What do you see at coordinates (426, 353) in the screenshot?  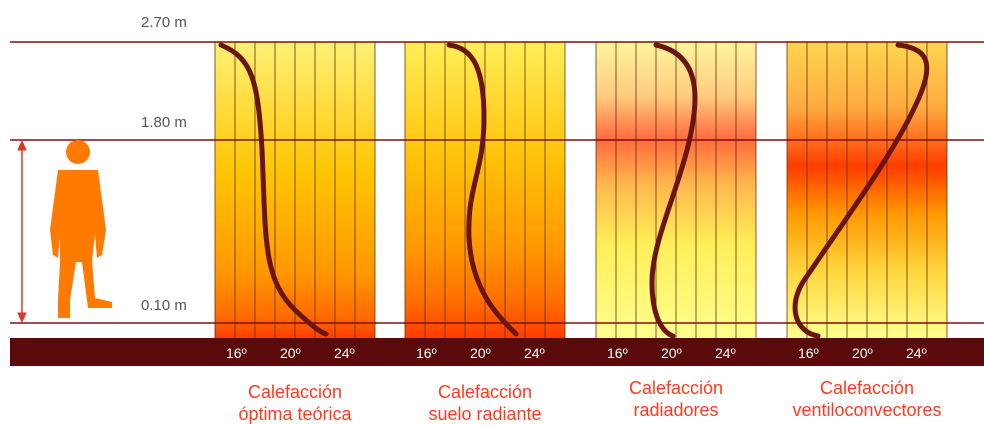 I see `tick-16-p2: 16º` at bounding box center [426, 353].